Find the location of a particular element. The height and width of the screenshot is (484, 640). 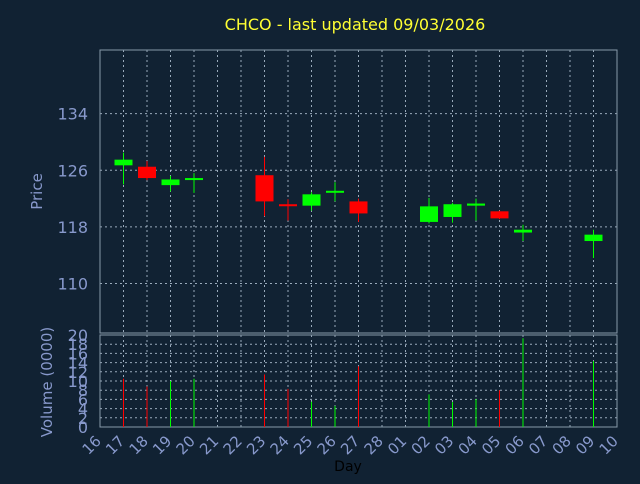

price-tick-label: 118 is located at coordinates (72, 227).